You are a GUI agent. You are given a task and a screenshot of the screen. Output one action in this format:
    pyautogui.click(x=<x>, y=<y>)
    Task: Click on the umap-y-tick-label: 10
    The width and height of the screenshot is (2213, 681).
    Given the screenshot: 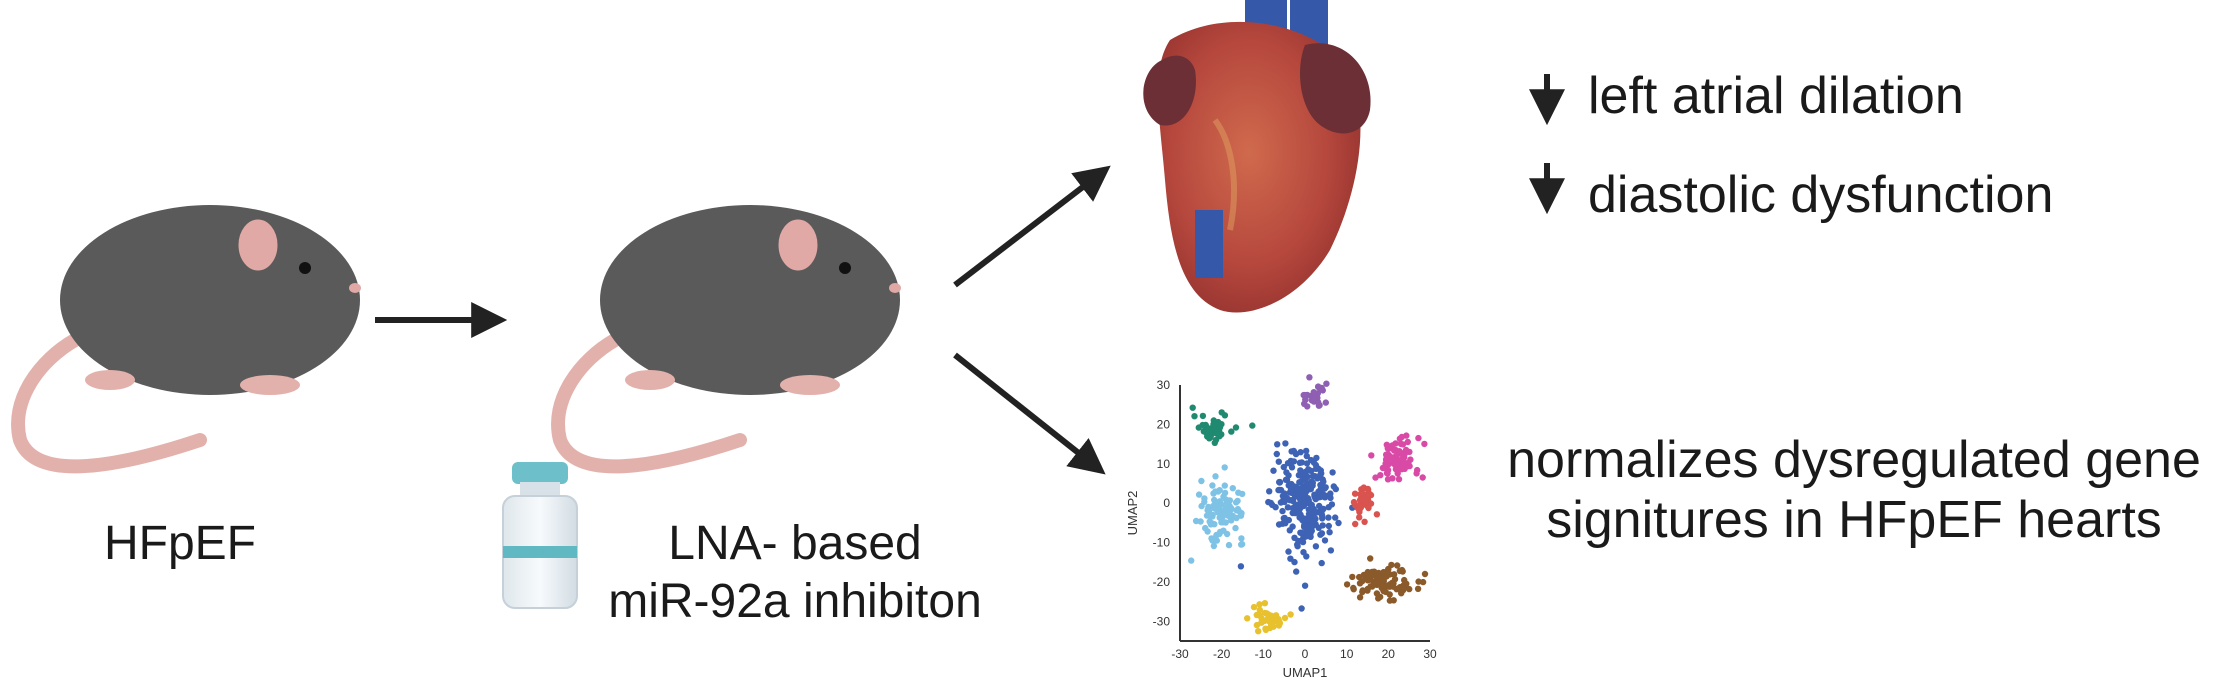 What is the action you would take?
    pyautogui.click(x=1164, y=464)
    